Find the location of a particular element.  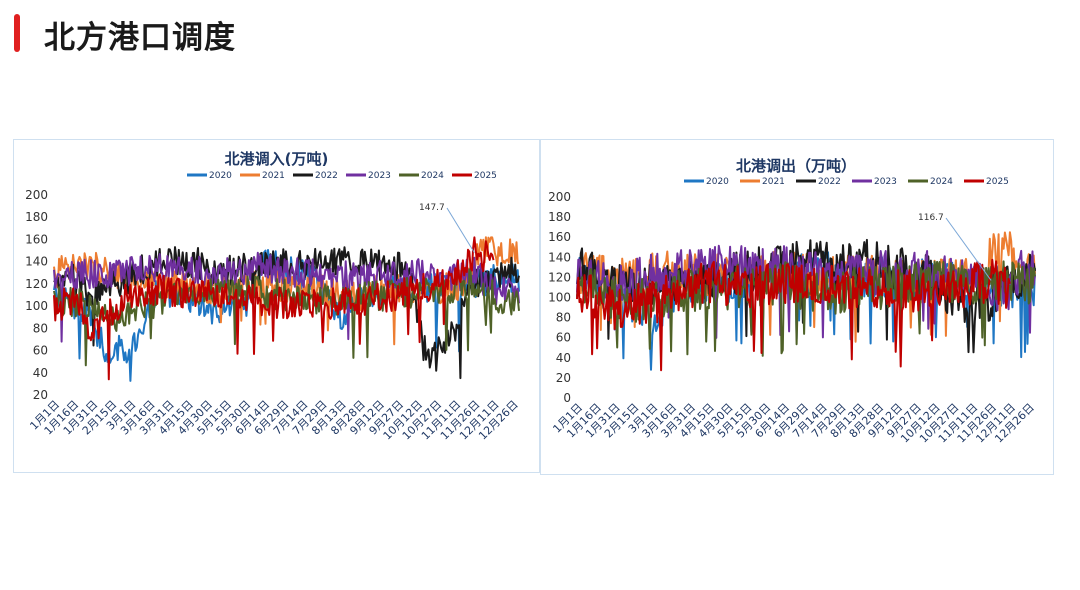

chart-title: 北港调入(万吨) is located at coordinates (277, 159).